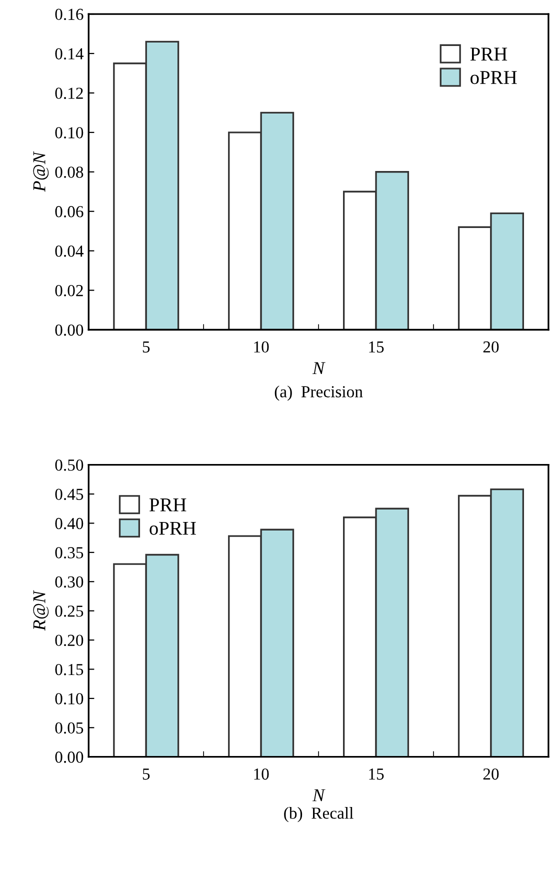 The height and width of the screenshot is (877, 554). Describe the element at coordinates (69, 212) in the screenshot. I see `y-tick-label: 0.06` at that location.